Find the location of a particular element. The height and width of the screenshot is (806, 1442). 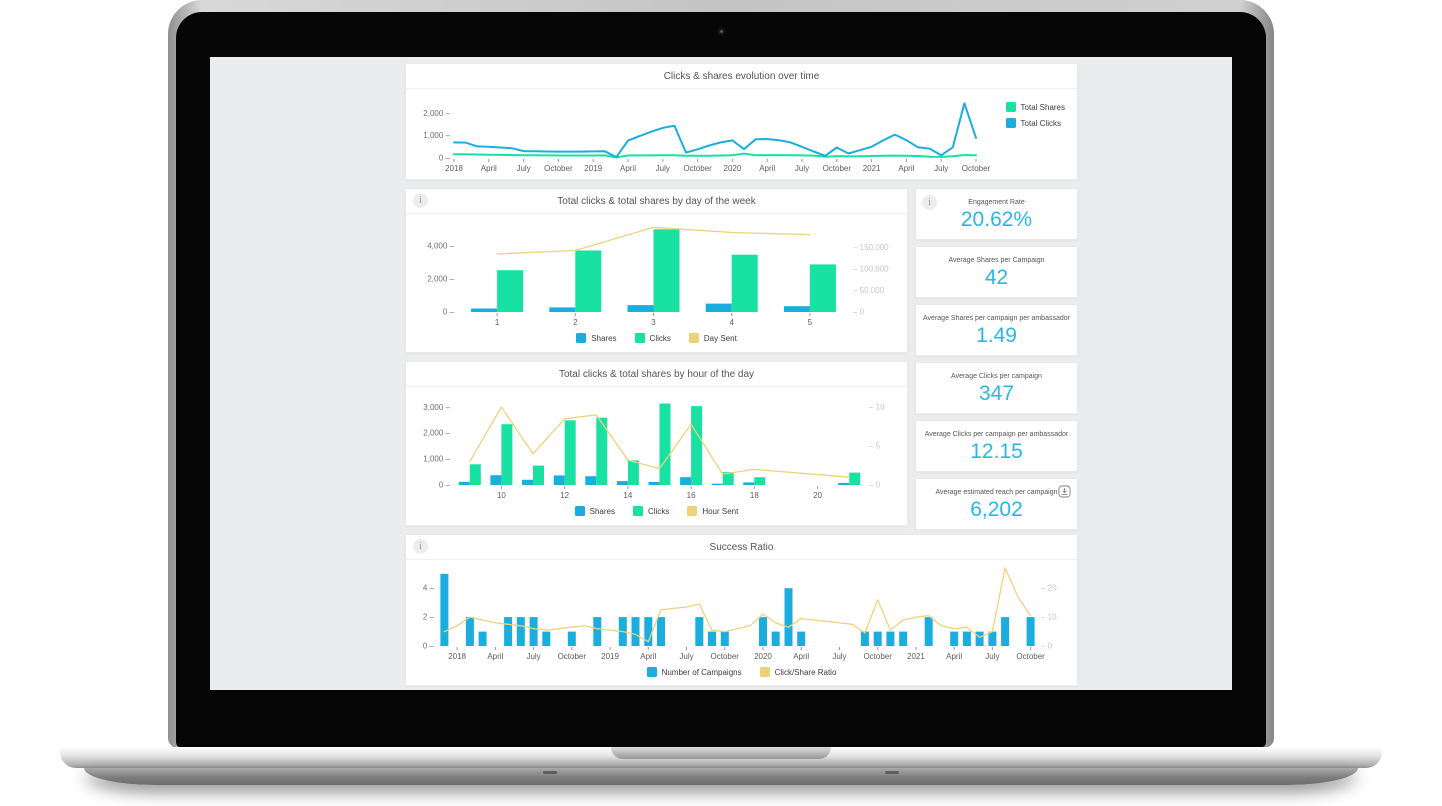

svg-text: 10 is located at coordinates (501, 495).